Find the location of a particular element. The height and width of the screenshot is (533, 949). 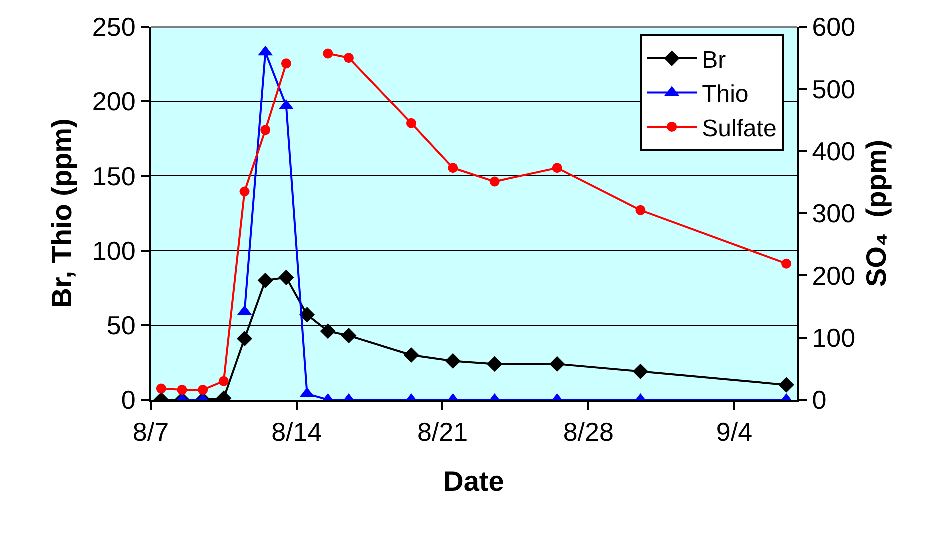

legend-label: Thio is located at coordinates (725, 94).